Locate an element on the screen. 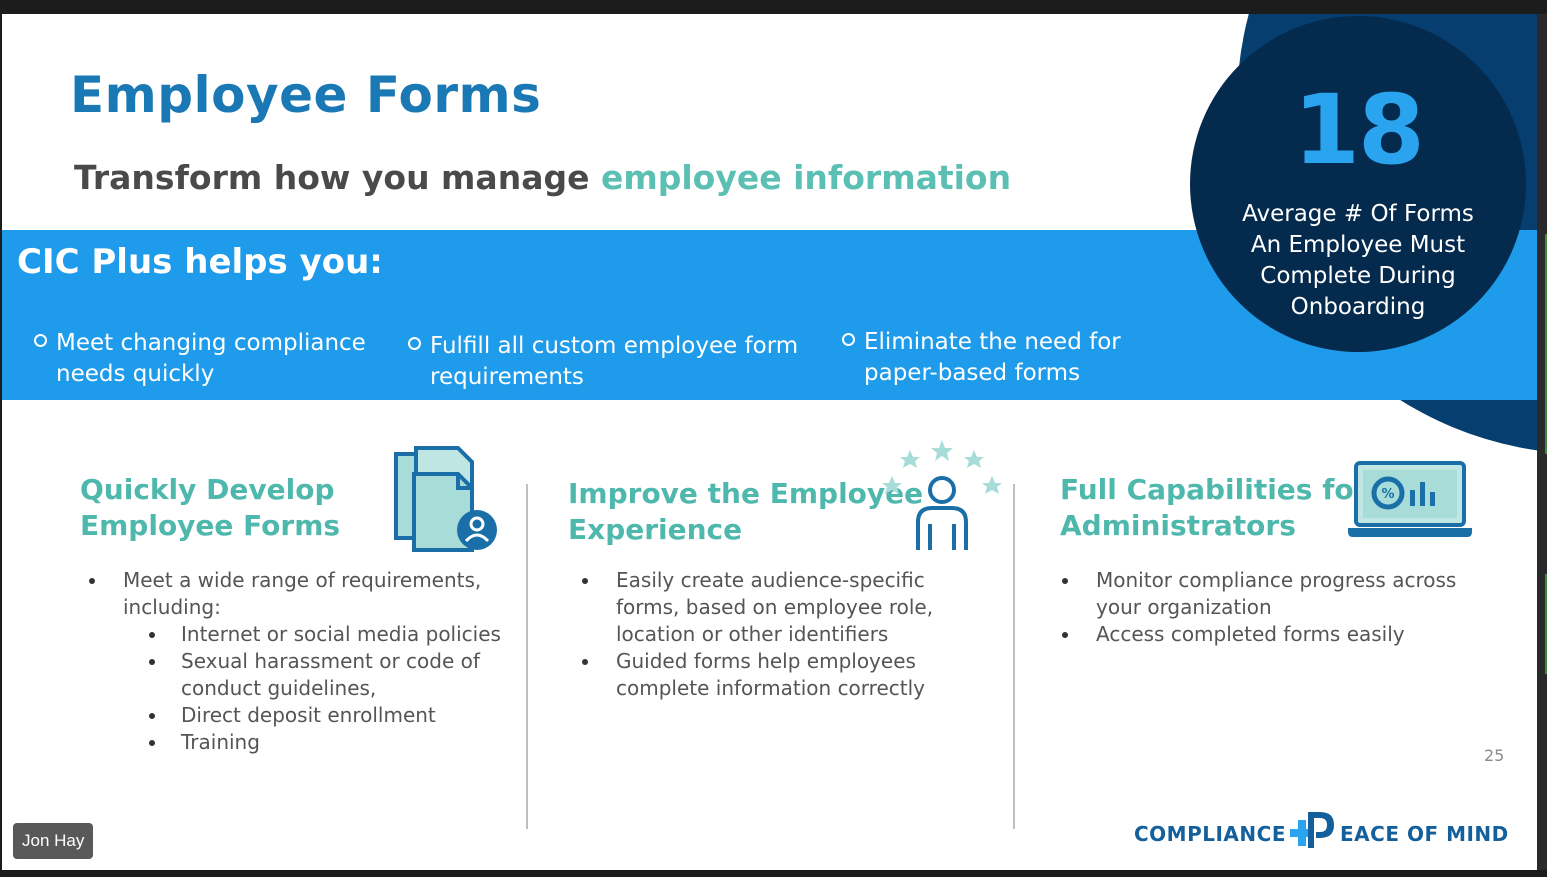 This screenshot has height=877, width=1547. subtitle-text: Transform how you manage is located at coordinates (337, 177).